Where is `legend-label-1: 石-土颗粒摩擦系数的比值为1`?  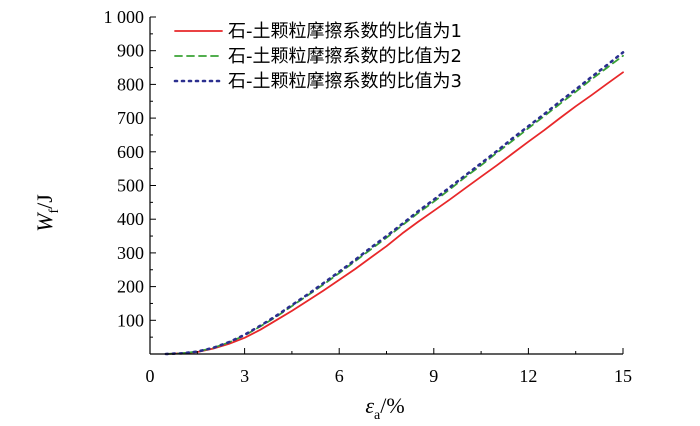
legend-label-1: 石-土颗粒摩擦系数的比值为1 is located at coordinates (345, 31).